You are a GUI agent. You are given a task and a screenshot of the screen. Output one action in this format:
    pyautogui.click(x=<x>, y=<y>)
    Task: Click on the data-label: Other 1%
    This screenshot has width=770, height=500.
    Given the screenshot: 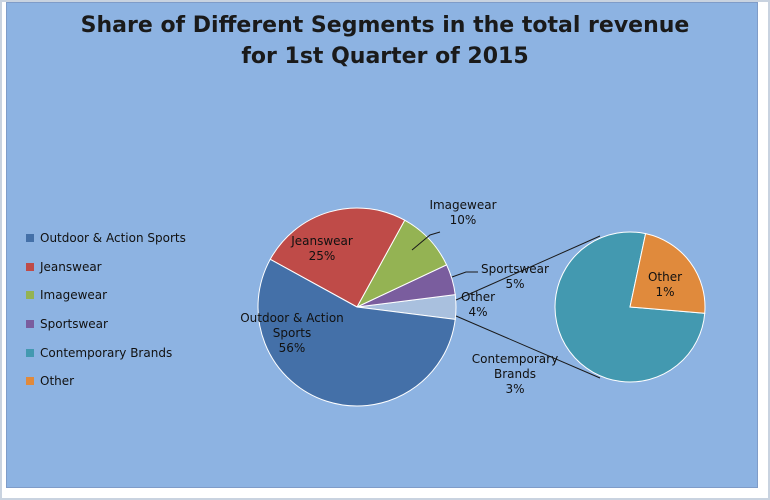 What is the action you would take?
    pyautogui.click(x=665, y=284)
    